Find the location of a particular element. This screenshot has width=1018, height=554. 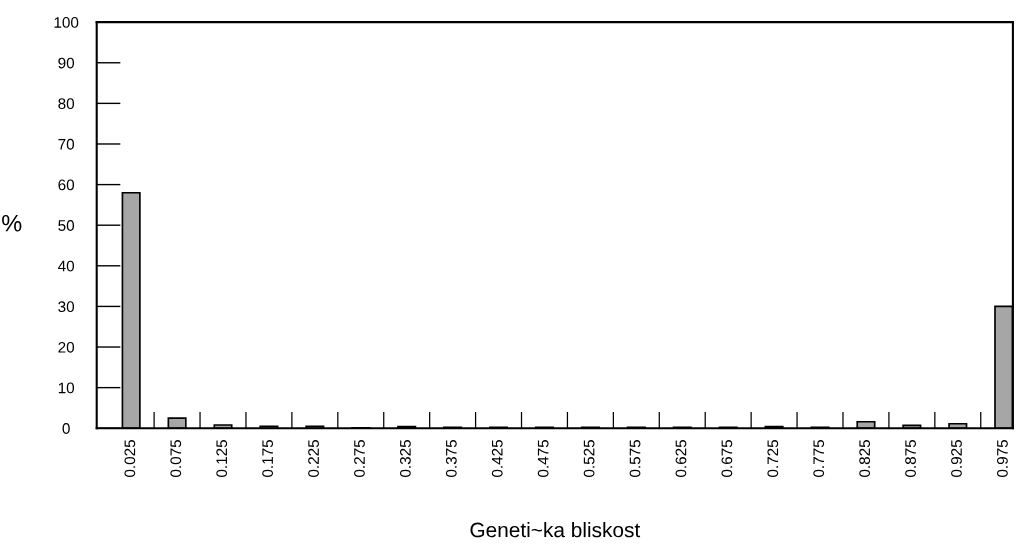

y-tick-label: 60 is located at coordinates (66, 185).